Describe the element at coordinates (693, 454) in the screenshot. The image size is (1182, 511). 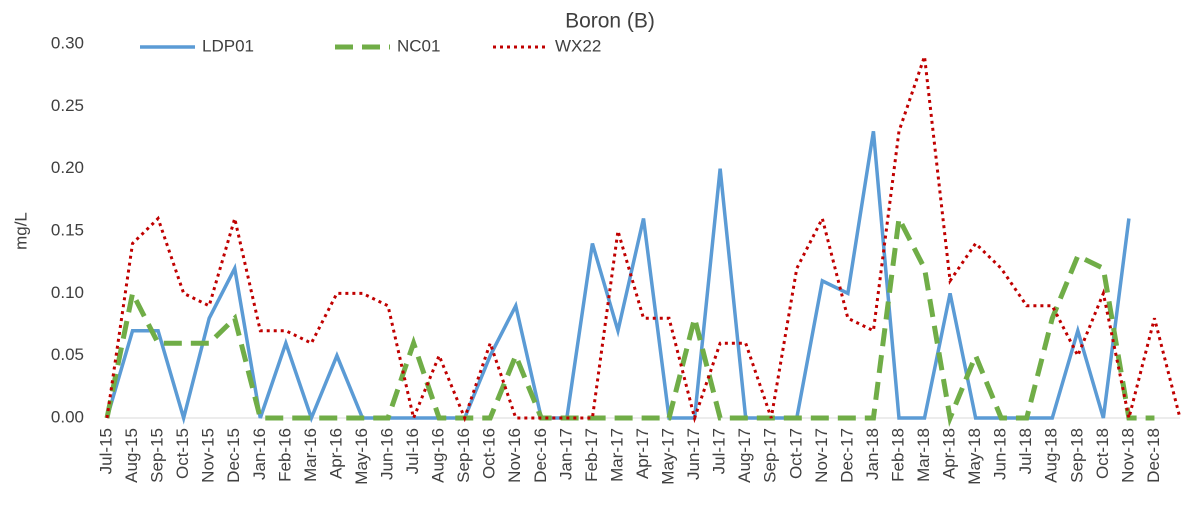
I see `x-tick-label: Jun-17` at that location.